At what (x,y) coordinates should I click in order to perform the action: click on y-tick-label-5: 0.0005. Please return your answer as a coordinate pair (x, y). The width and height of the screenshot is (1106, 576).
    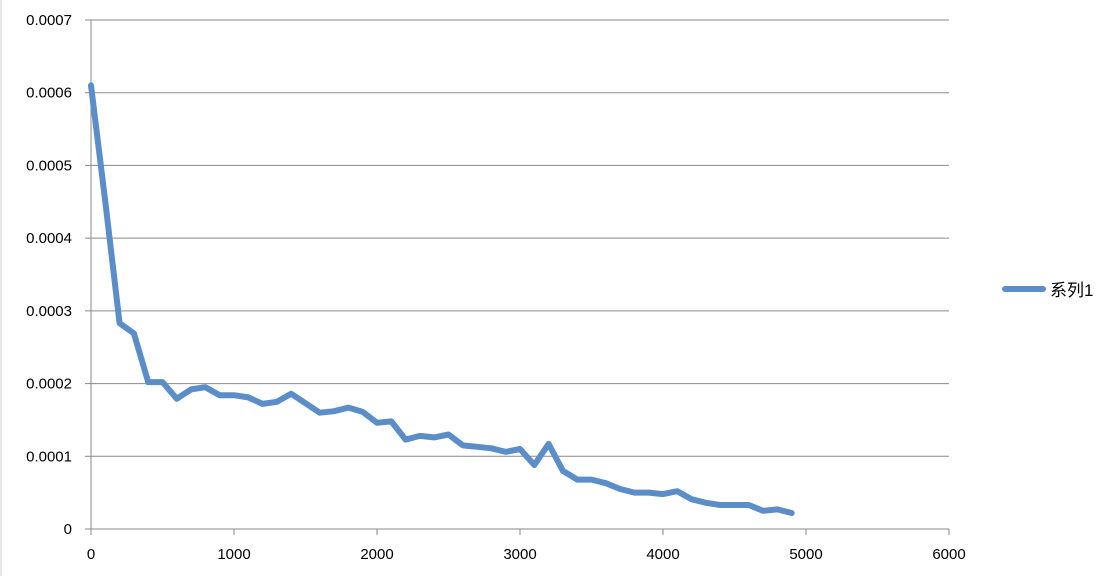
    Looking at the image, I should click on (49, 165).